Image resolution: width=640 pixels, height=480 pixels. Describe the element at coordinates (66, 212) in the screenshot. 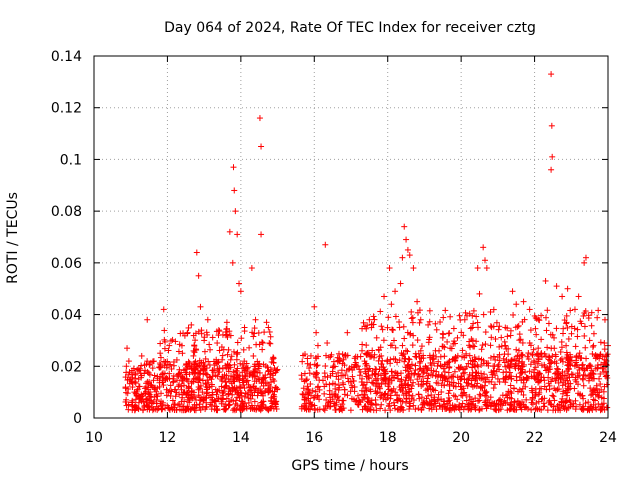

I see `y-tick-label: 0.08` at that location.